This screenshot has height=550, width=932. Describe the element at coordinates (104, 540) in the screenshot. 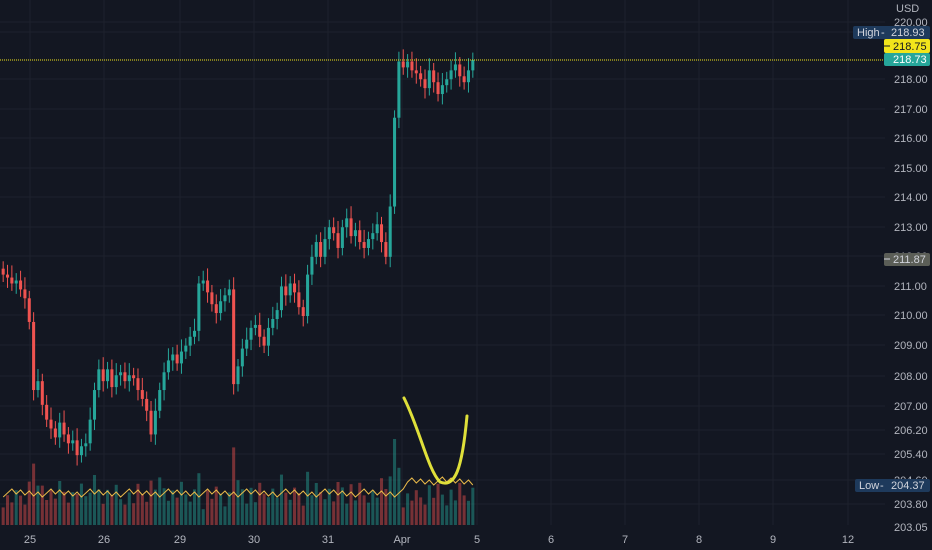

I see `time-tick: 26` at that location.